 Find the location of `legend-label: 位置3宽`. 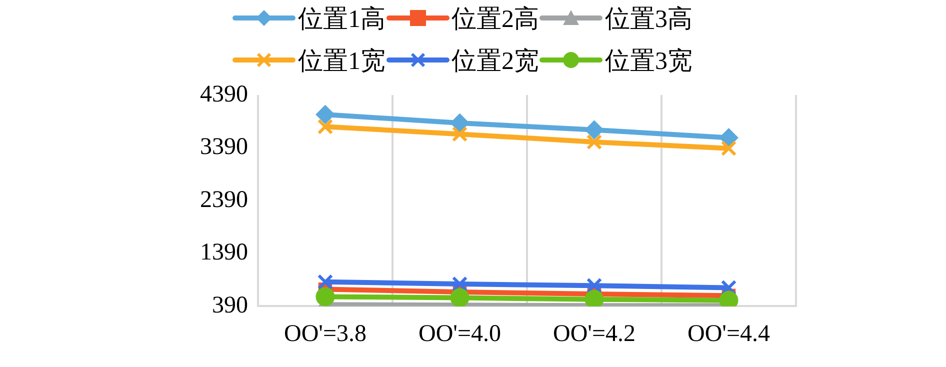

legend-label: 位置3宽 is located at coordinates (648, 61).